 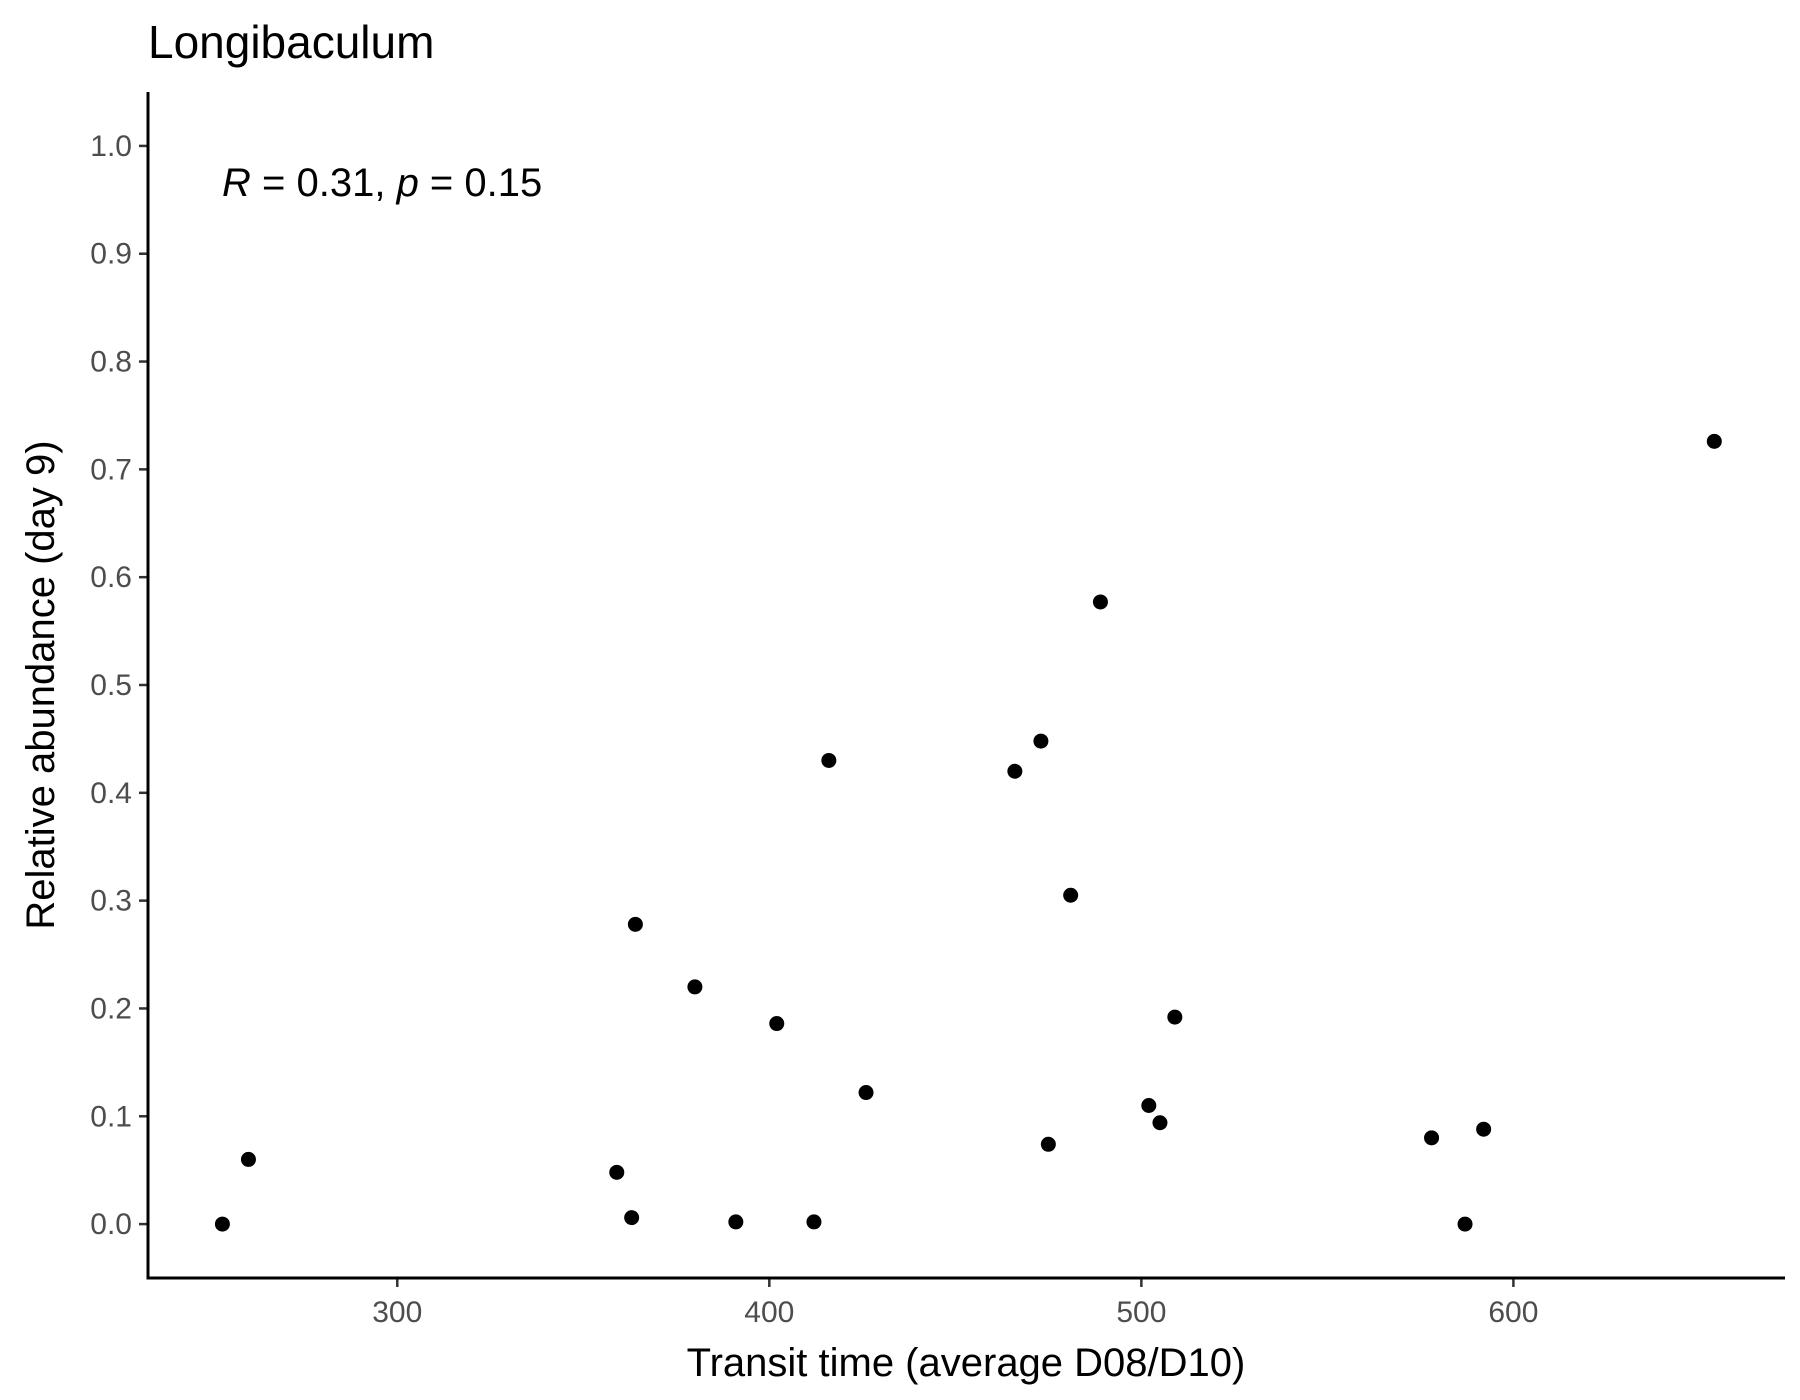 What do you see at coordinates (480, 183) in the screenshot?
I see `p-value-text: = 0.15` at bounding box center [480, 183].